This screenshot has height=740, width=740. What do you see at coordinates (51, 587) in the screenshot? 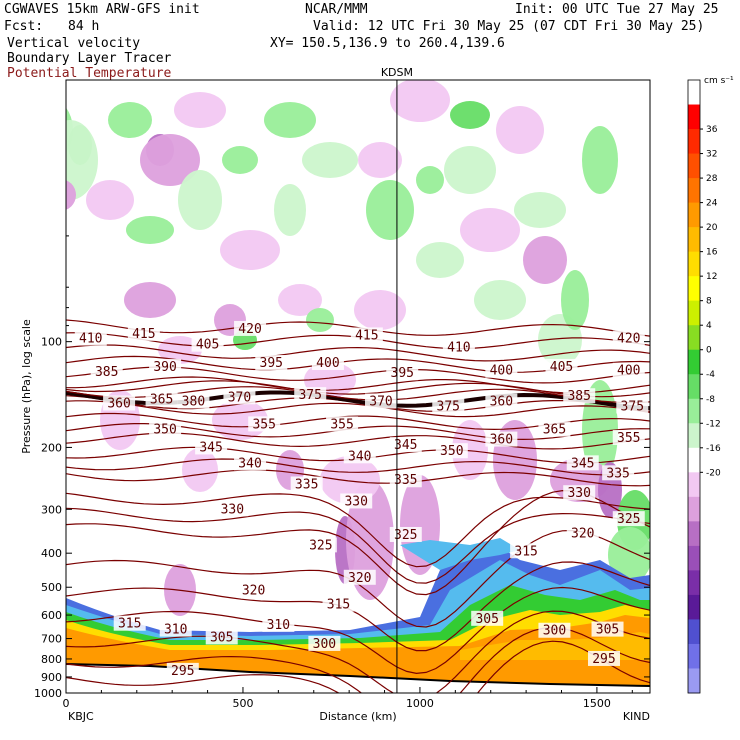
I see `y-tick-label: 500` at bounding box center [51, 587].